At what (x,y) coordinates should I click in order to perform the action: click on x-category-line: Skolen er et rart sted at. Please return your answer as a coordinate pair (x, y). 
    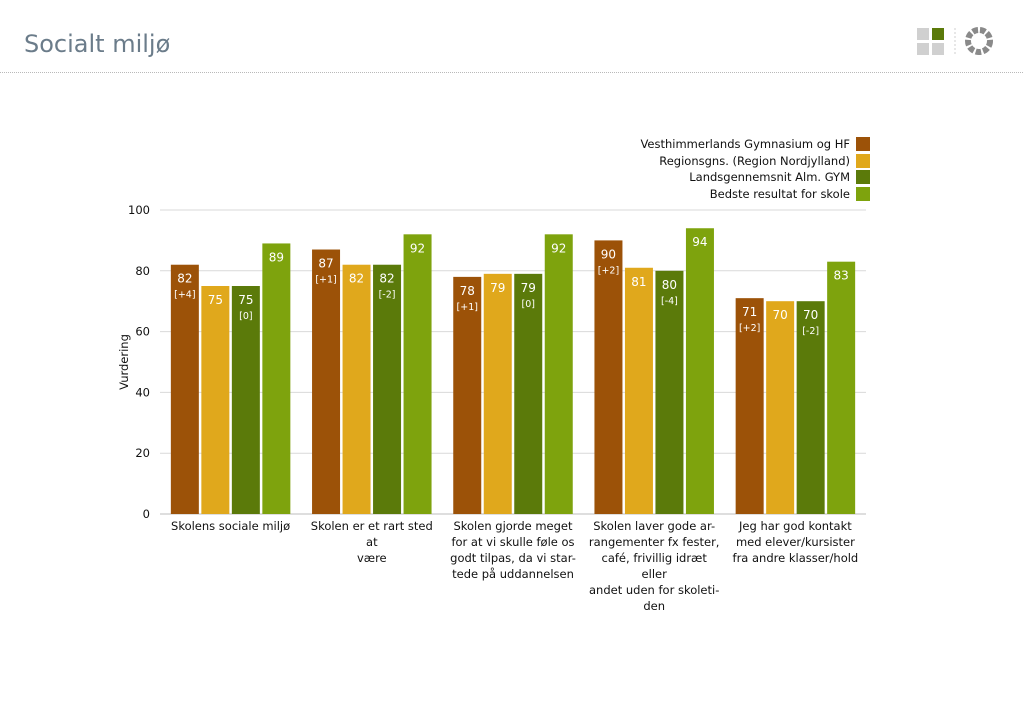
    Looking at the image, I should click on (371, 534).